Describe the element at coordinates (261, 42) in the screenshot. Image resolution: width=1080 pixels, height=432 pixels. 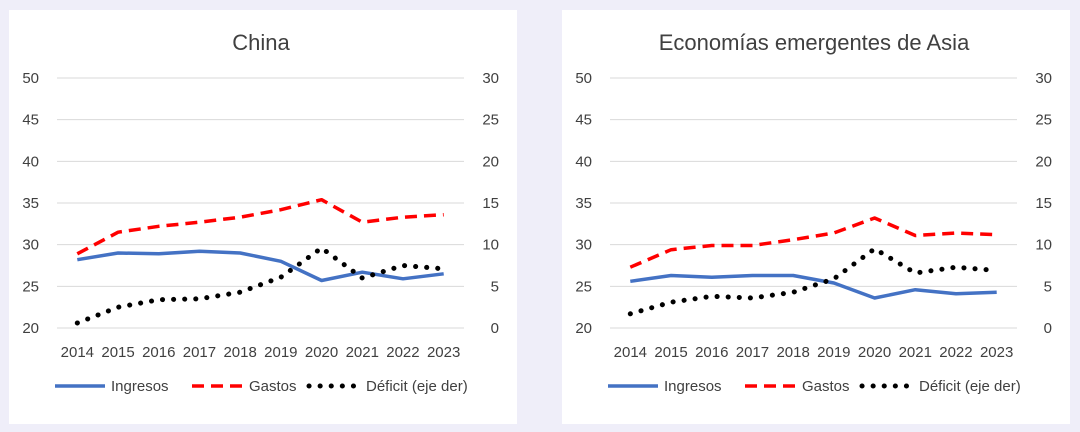
I see `chart-title: China` at that location.